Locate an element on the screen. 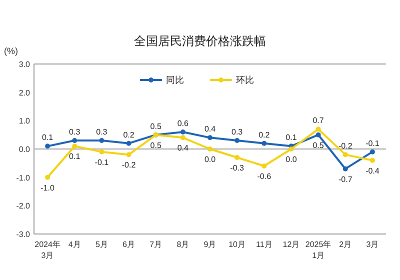 The width and height of the screenshot is (400, 280). x-tick-label: 12月 is located at coordinates (291, 244).